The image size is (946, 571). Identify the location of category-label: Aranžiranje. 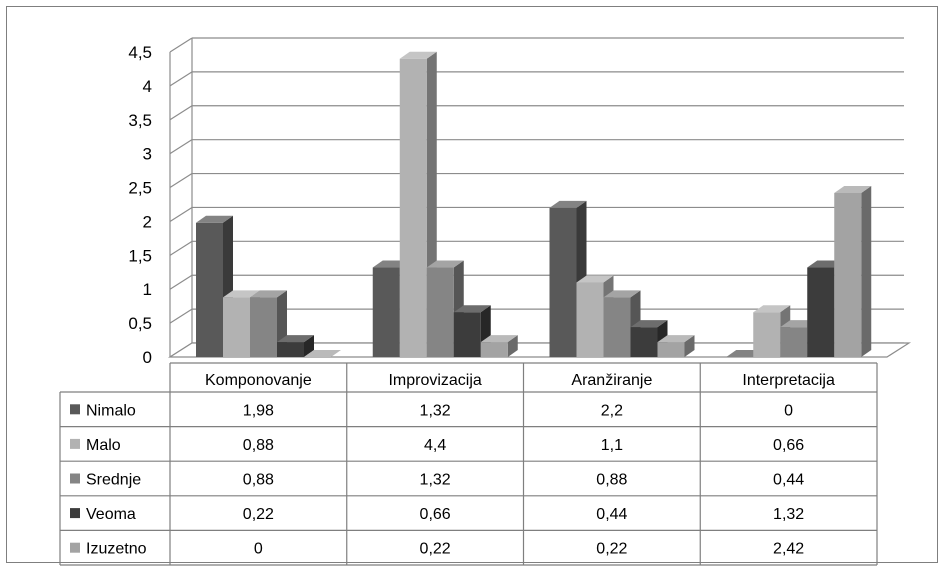
(611, 380).